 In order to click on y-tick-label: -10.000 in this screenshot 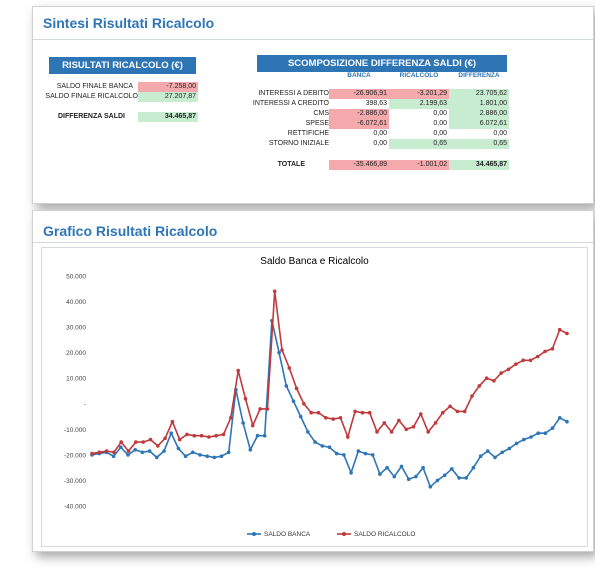, I will do `click(75, 430)`.